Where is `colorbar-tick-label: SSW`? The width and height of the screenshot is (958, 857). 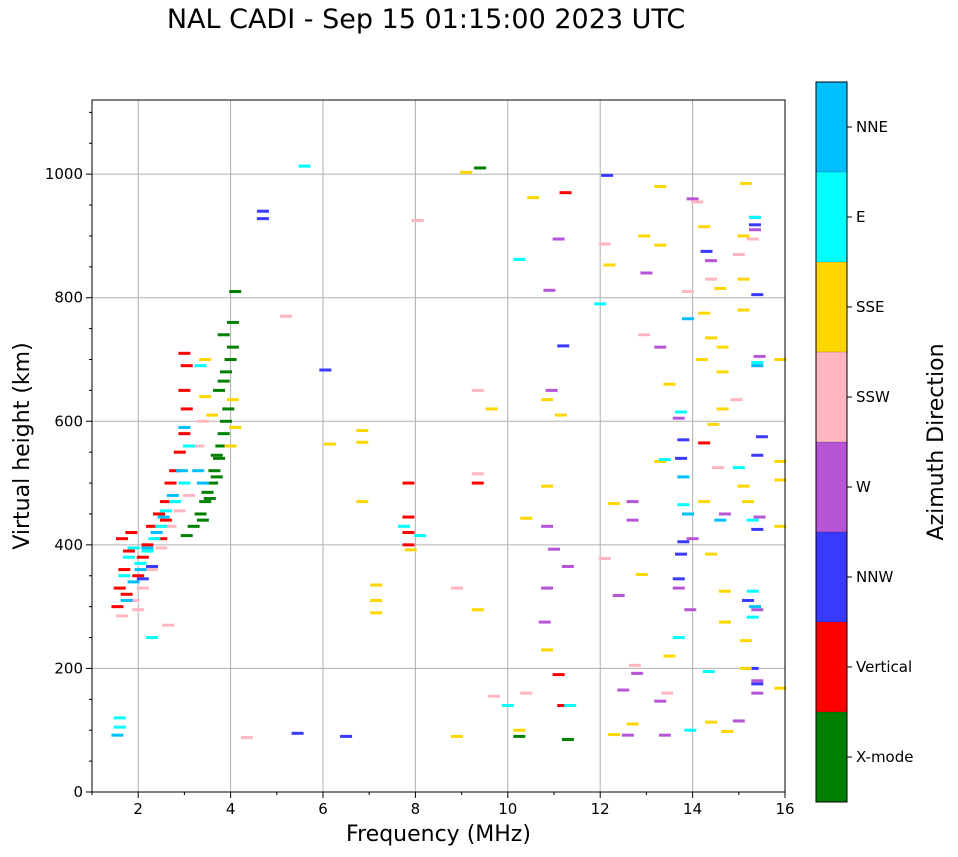
colorbar-tick-label: SSW is located at coordinates (873, 397).